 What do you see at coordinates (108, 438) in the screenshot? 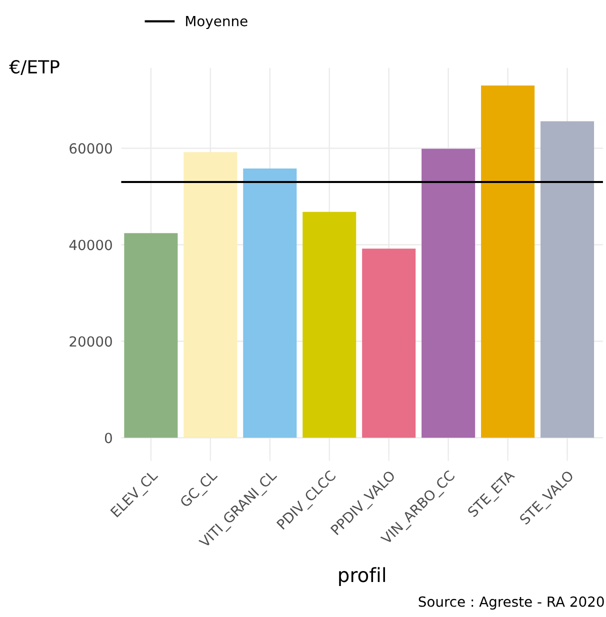
I see `y-tick-label: 0` at bounding box center [108, 438].